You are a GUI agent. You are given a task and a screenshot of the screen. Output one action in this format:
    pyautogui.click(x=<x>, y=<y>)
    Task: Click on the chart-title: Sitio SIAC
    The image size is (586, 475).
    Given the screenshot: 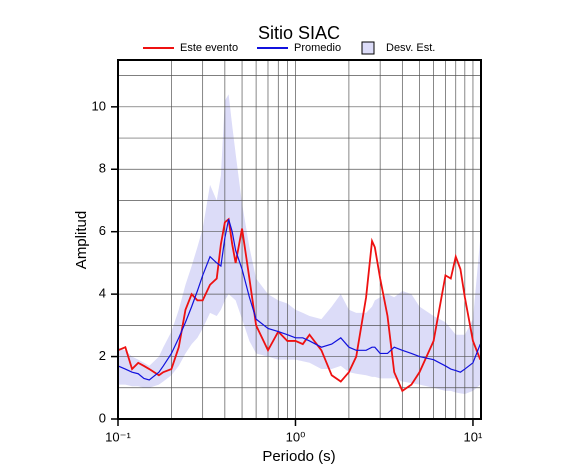 What is the action you would take?
    pyautogui.click(x=299, y=33)
    